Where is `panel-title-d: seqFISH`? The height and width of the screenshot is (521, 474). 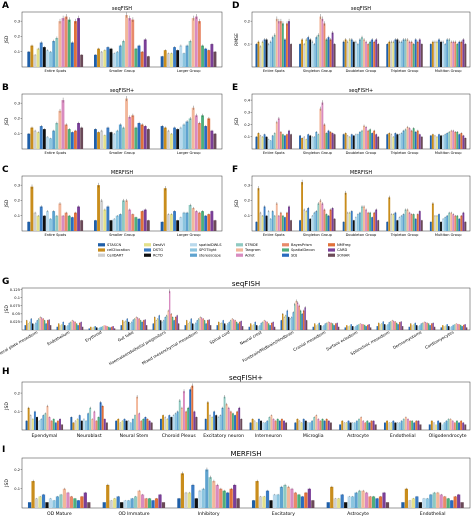
panel-title-d: seqFISH is located at coordinates (361, 9).